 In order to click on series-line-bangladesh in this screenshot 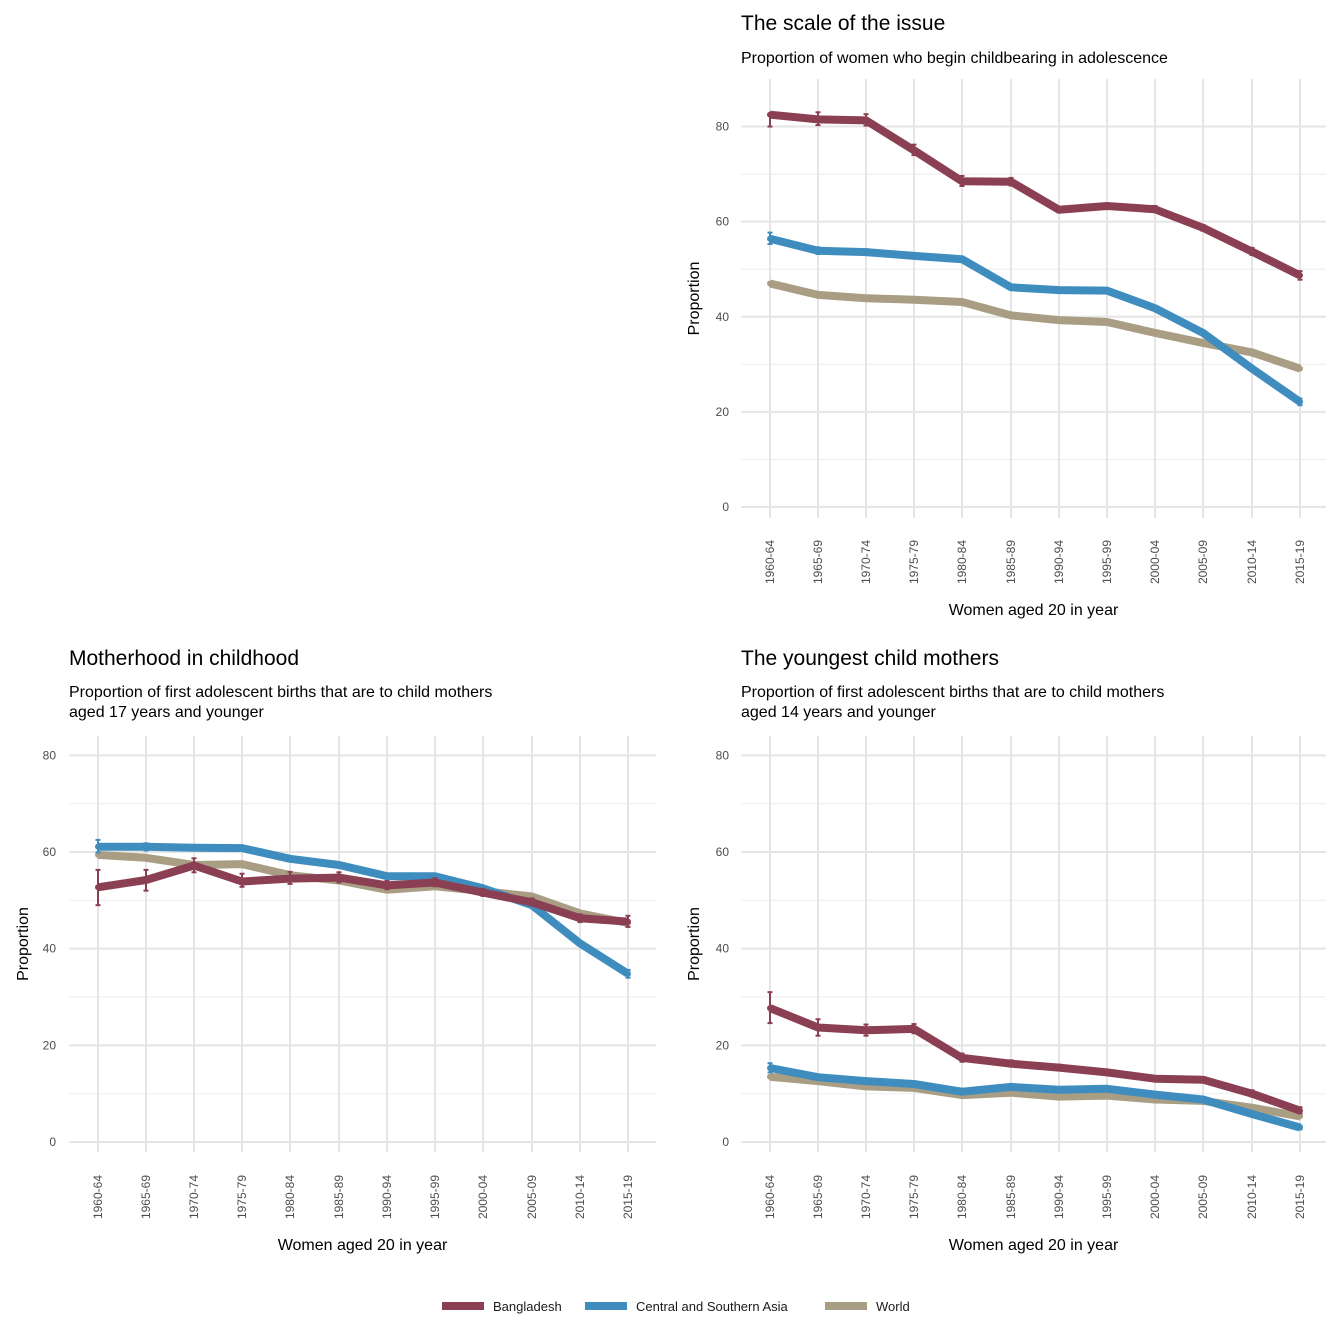, I will do `click(1035, 194)`.